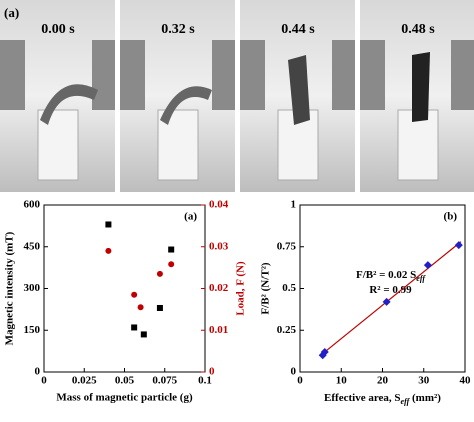 This screenshot has width=474, height=422. Describe the element at coordinates (287, 246) in the screenshot. I see `y-tick-label: 0.75` at that location.